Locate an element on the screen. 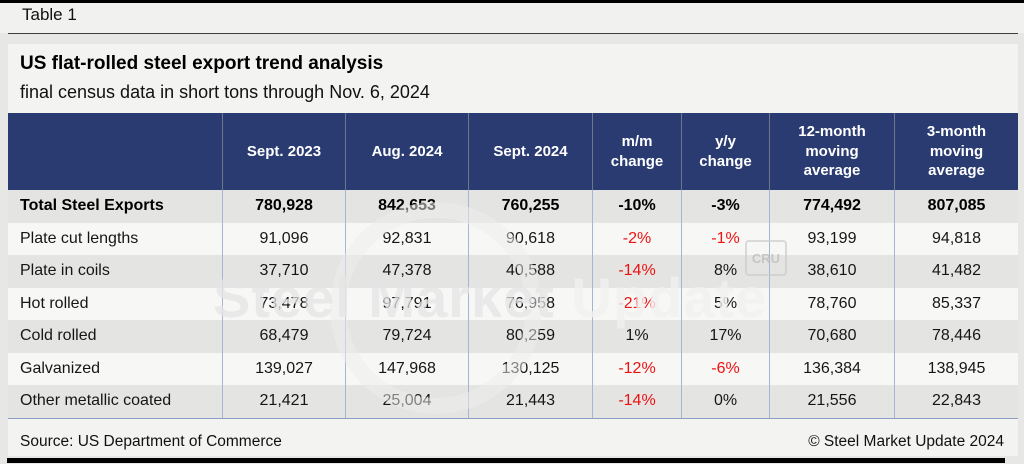 This screenshot has height=464, width=1024. value-cell: 1% is located at coordinates (636, 336).